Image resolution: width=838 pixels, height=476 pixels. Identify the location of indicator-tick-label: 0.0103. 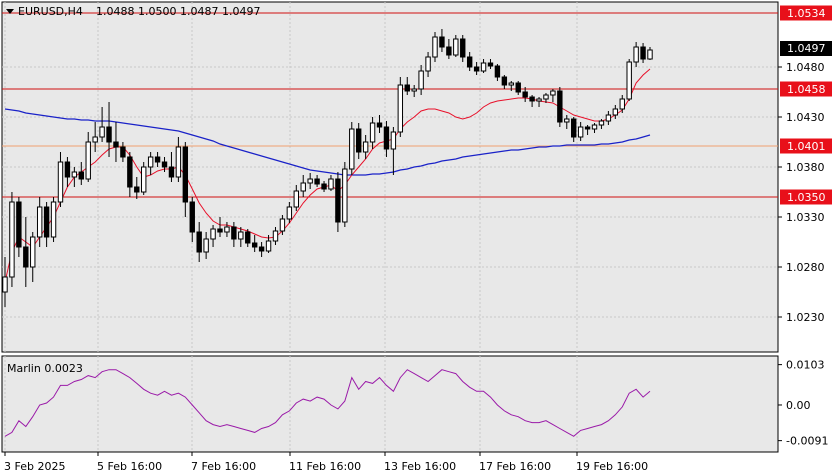
(805, 365).